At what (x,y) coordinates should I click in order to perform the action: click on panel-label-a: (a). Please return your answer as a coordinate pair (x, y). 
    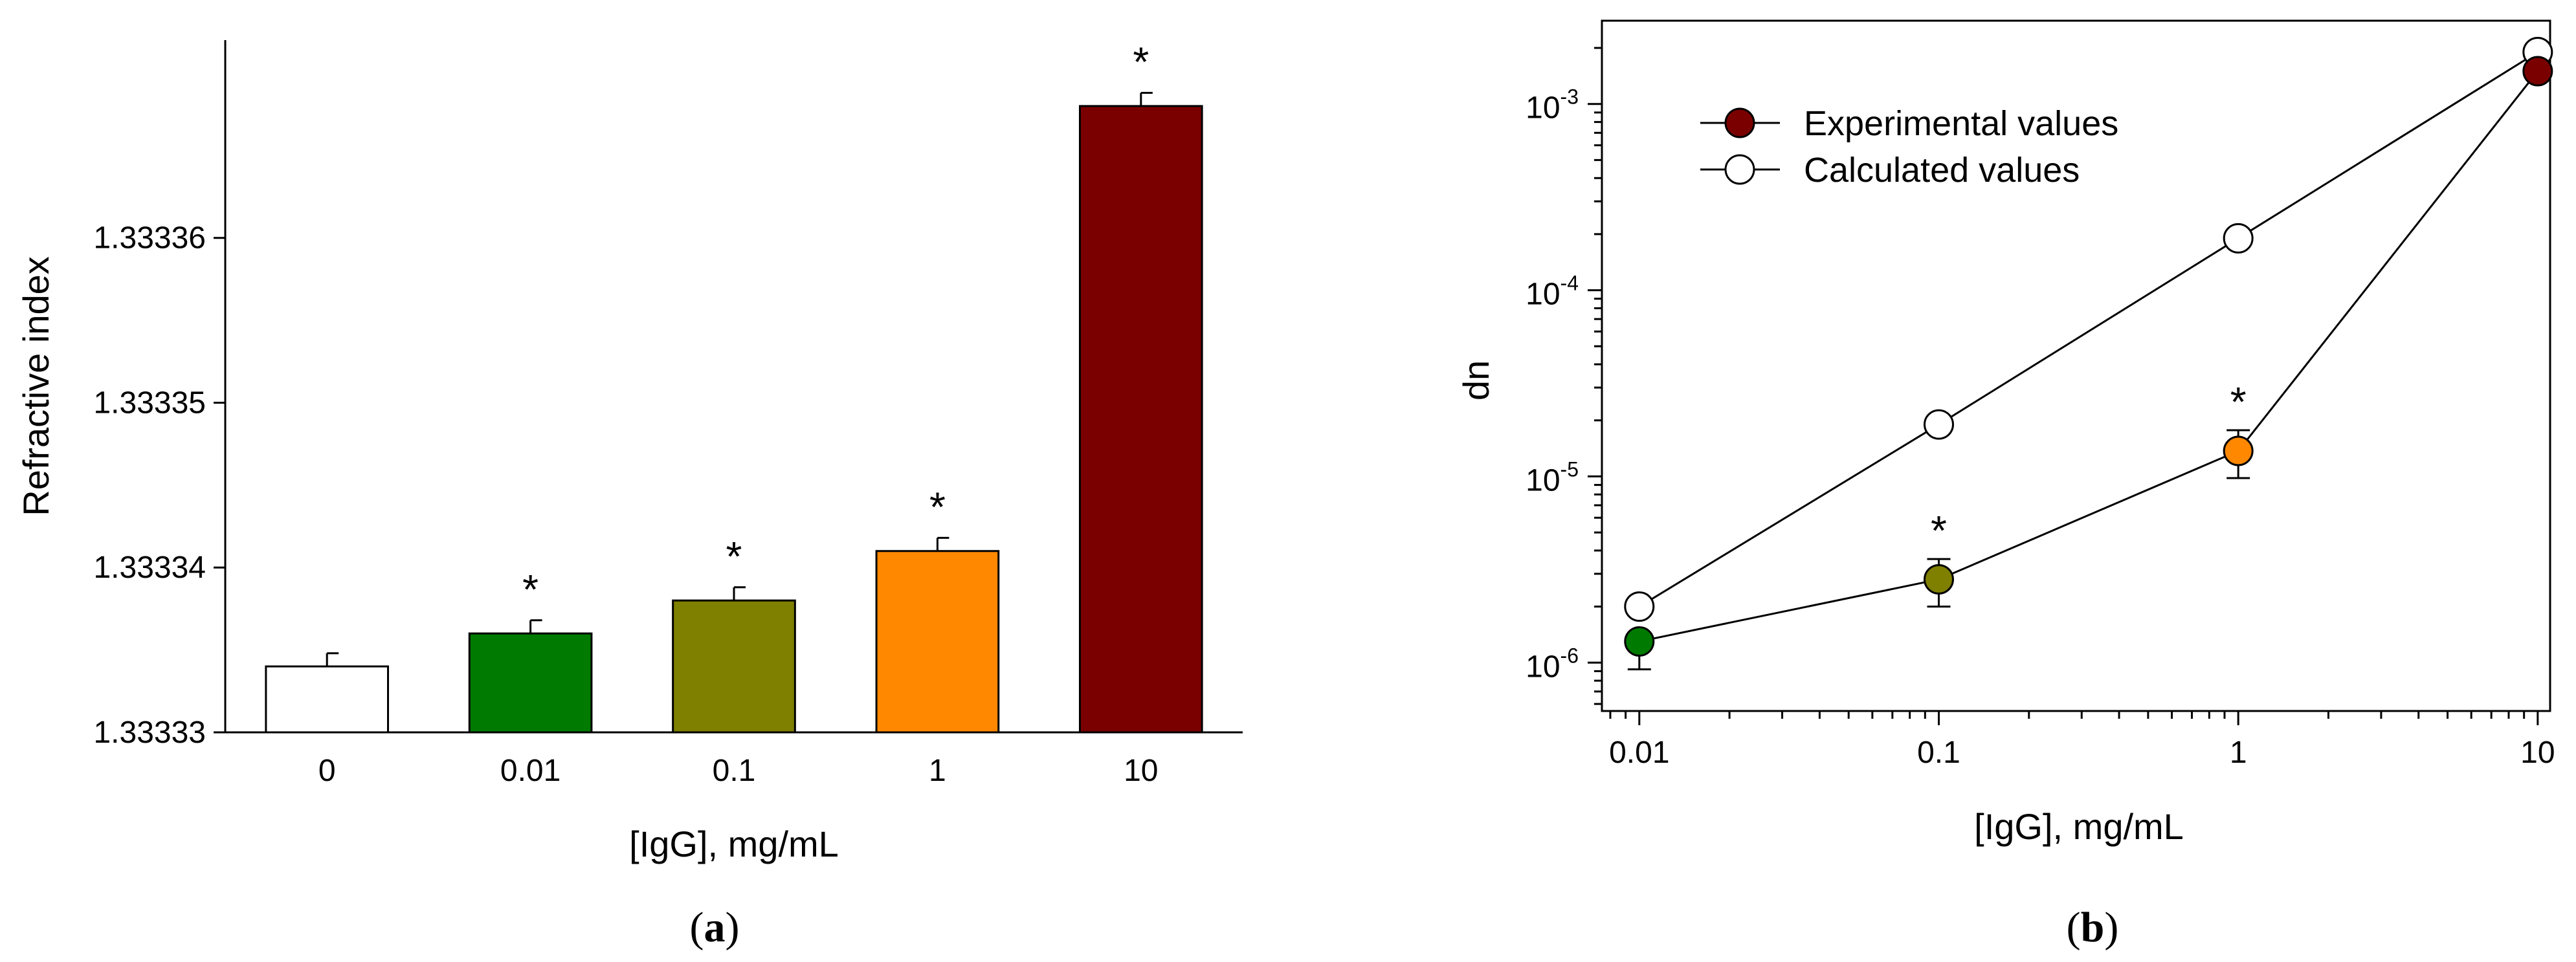
    Looking at the image, I should click on (715, 928).